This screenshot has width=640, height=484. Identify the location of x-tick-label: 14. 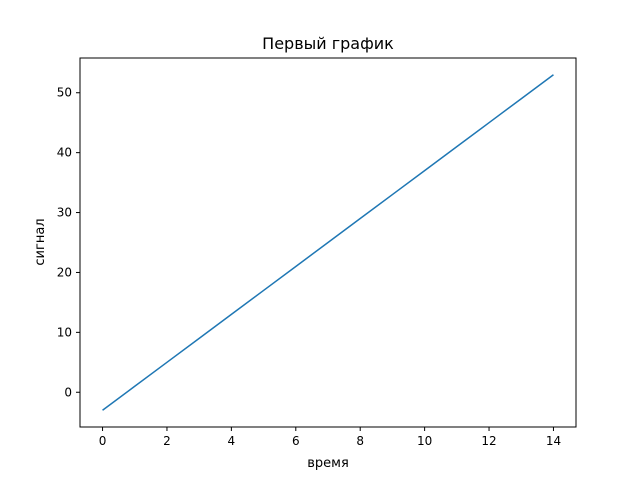
(553, 441).